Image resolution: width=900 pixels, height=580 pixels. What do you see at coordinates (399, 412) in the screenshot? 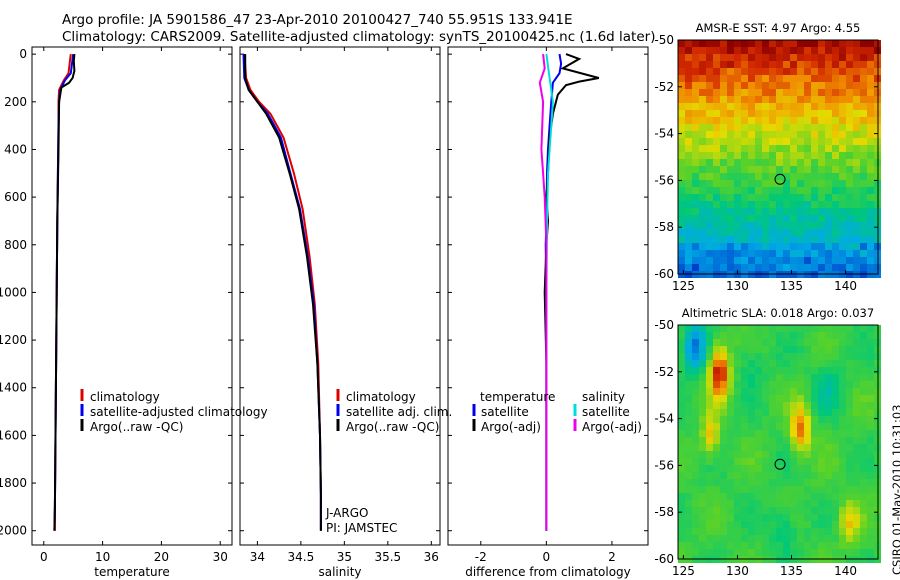
I see `salinity-legend-label: satellite adj. clim.` at bounding box center [399, 412].